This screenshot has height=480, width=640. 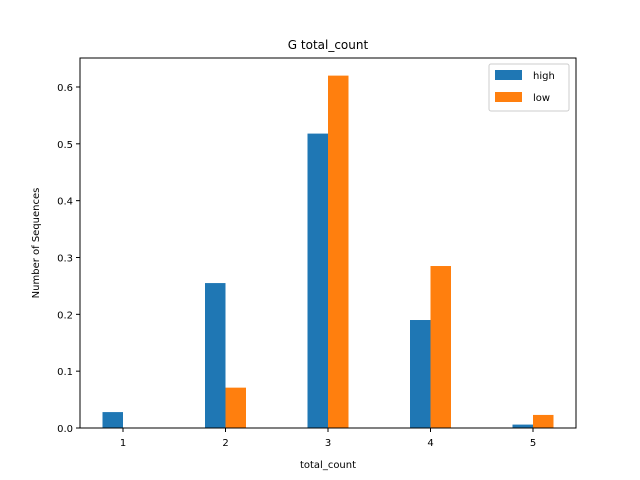 What do you see at coordinates (65, 258) in the screenshot?
I see `y-tick-label: 0.3` at bounding box center [65, 258].